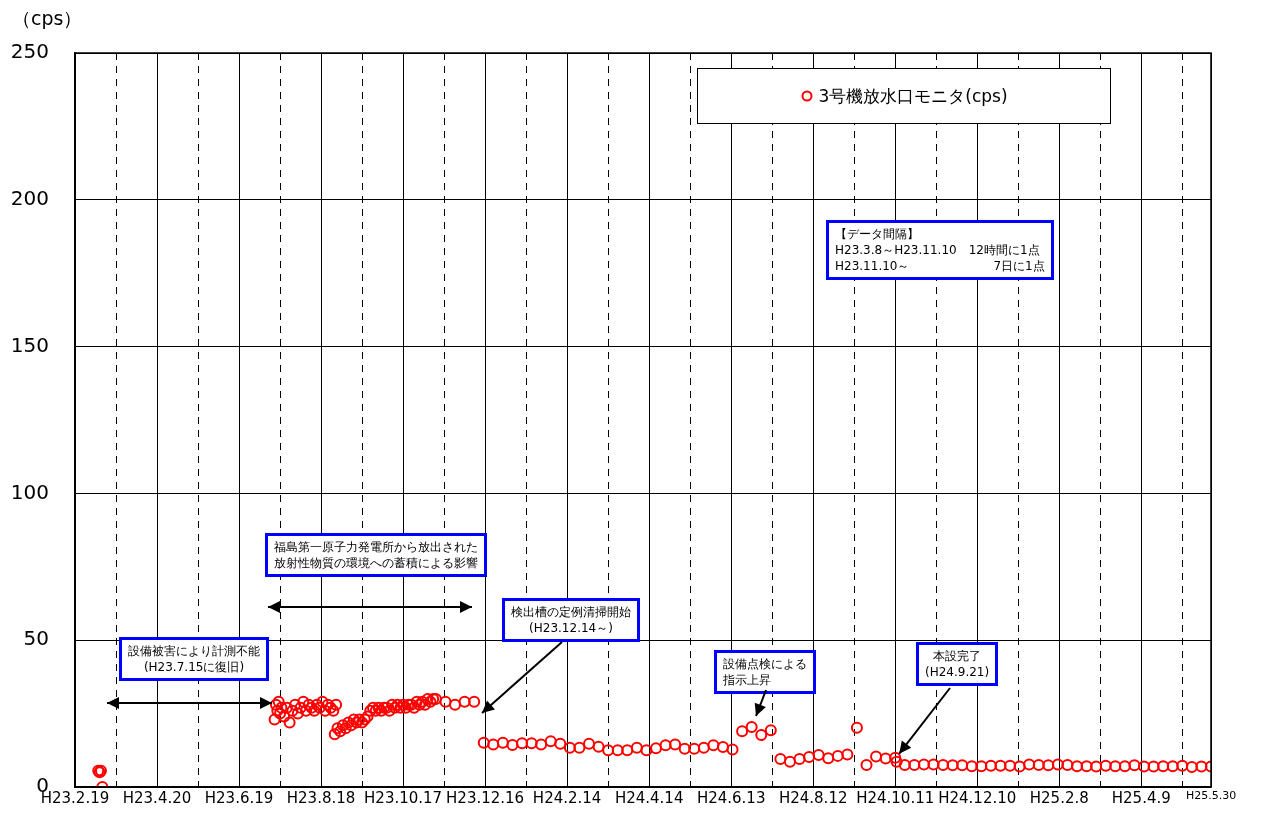 Image resolution: width=1268 pixels, height=825 pixels. What do you see at coordinates (977, 797) in the screenshot?
I see `x-tick-label: H24.12.10` at bounding box center [977, 797].